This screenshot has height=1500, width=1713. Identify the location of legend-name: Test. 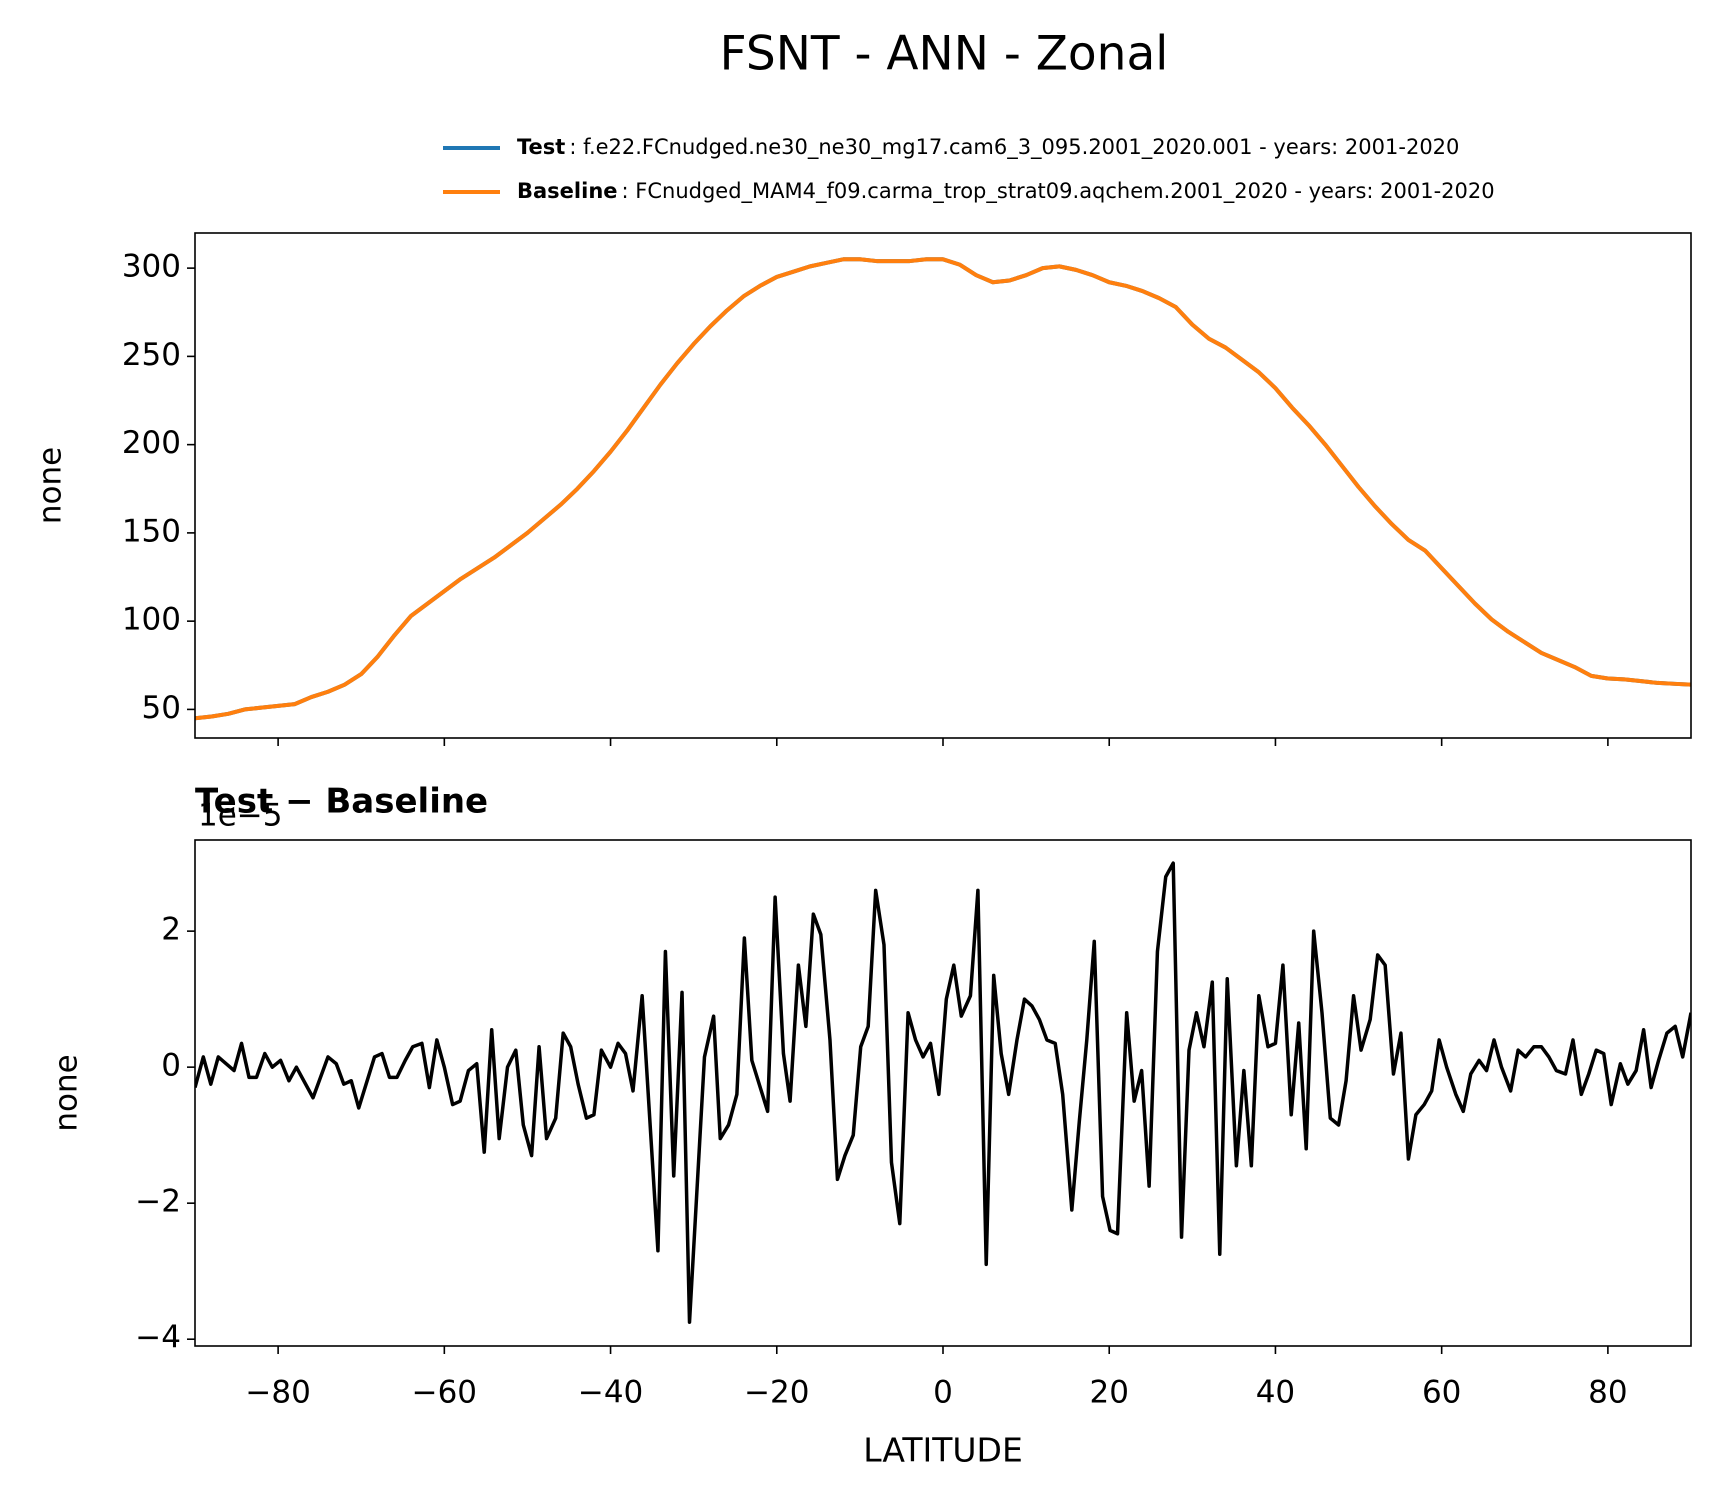
(541, 147).